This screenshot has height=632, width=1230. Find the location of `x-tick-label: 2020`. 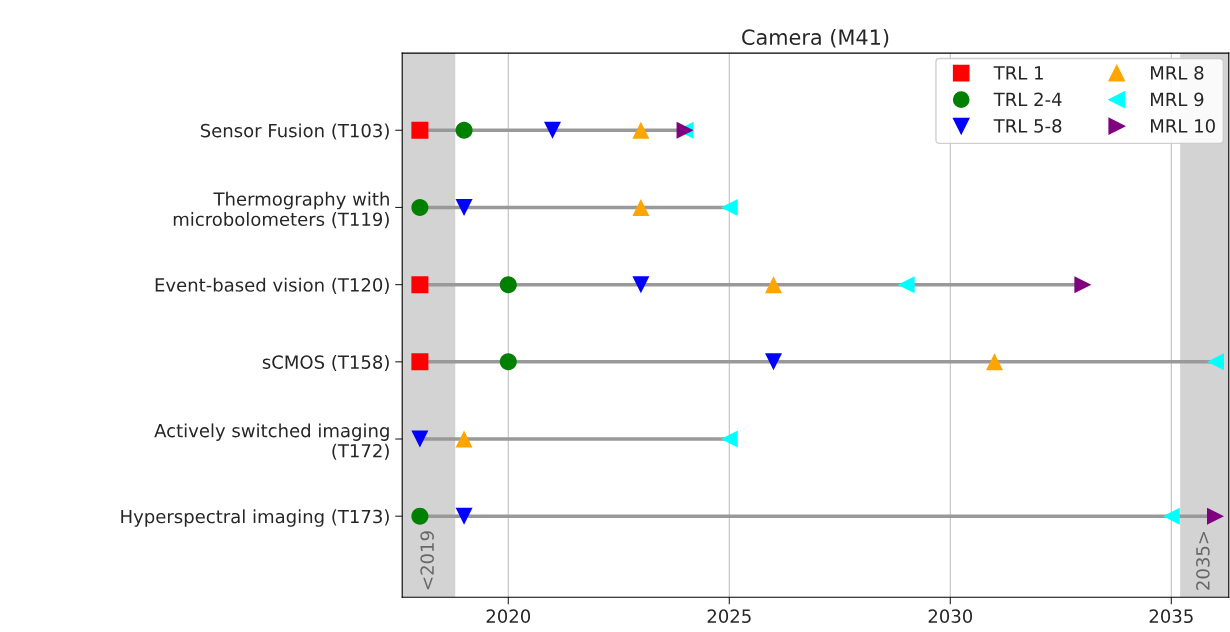

x-tick-label: 2020 is located at coordinates (508, 616).